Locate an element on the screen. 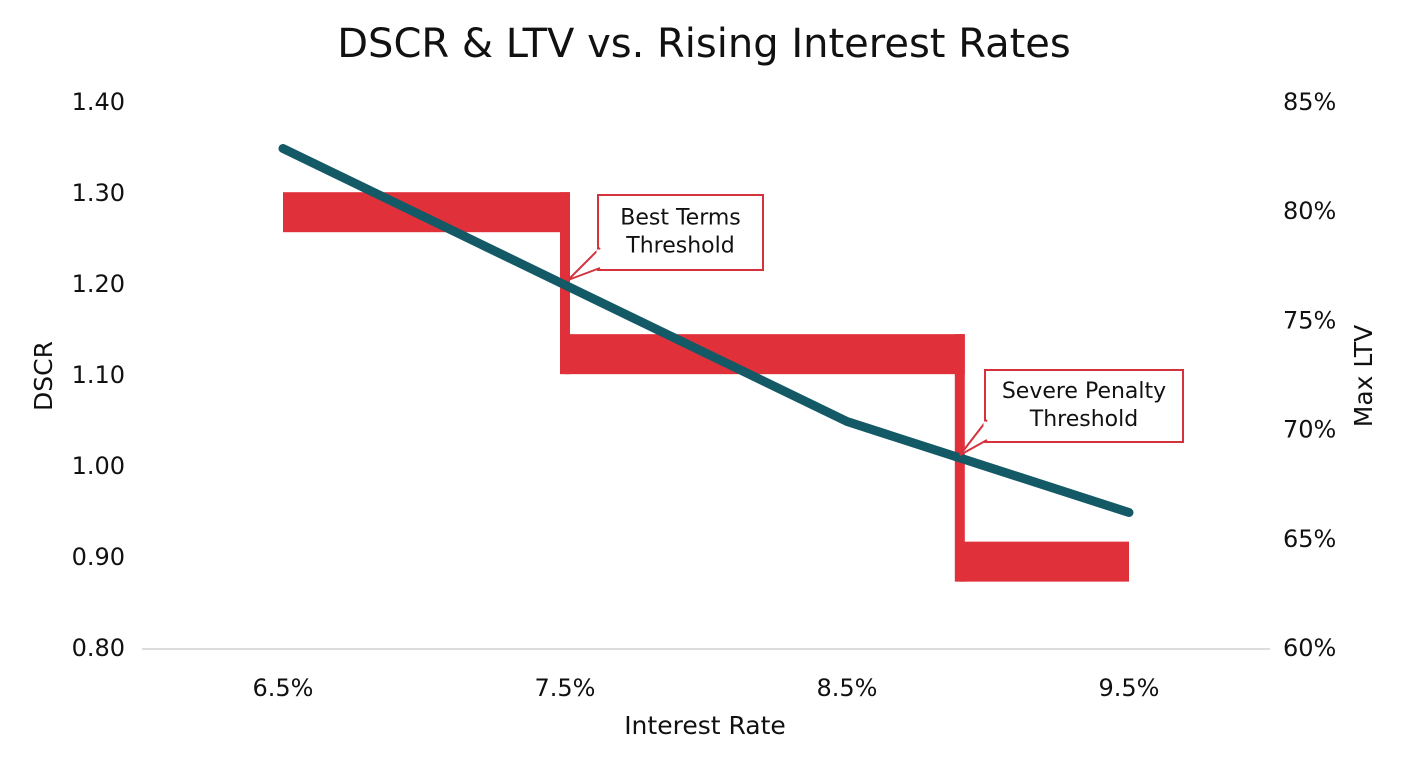 The image size is (1408, 768). y-tick-label: 1.20 is located at coordinates (98, 284).